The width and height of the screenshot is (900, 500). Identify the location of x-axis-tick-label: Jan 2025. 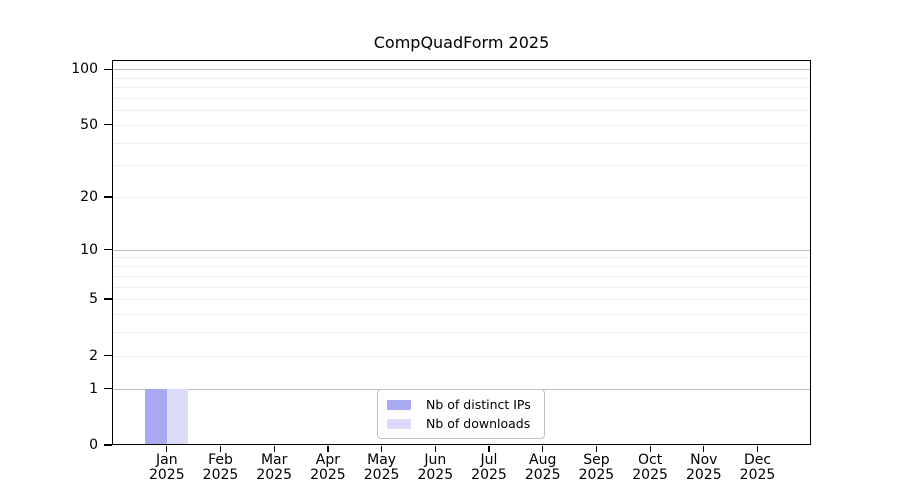
(167, 468).